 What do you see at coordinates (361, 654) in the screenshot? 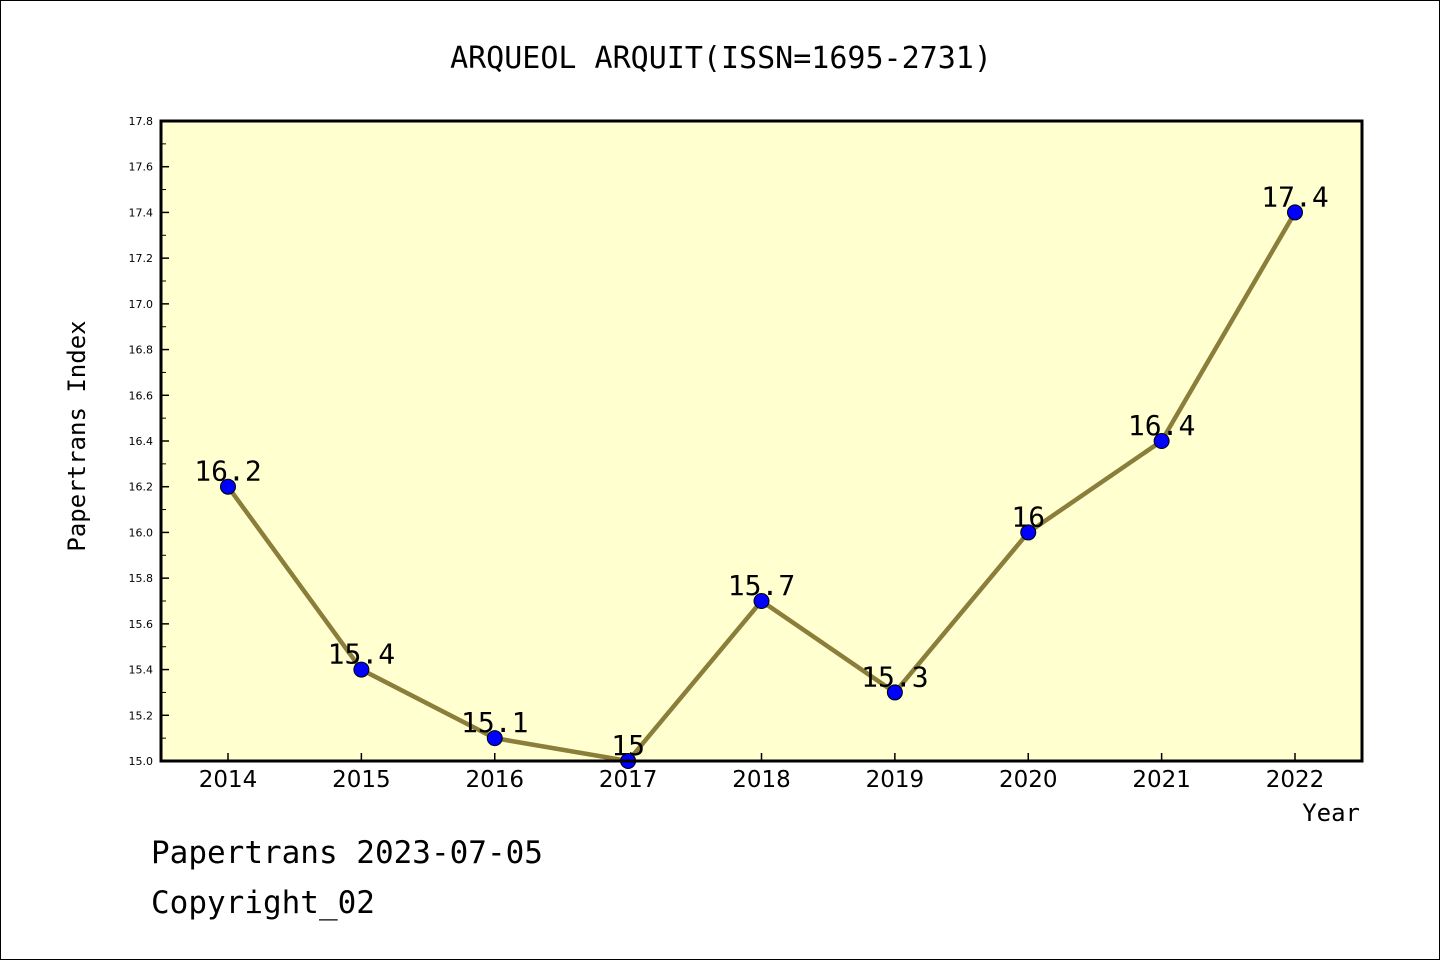
I see `data-label: 15.4` at bounding box center [361, 654].